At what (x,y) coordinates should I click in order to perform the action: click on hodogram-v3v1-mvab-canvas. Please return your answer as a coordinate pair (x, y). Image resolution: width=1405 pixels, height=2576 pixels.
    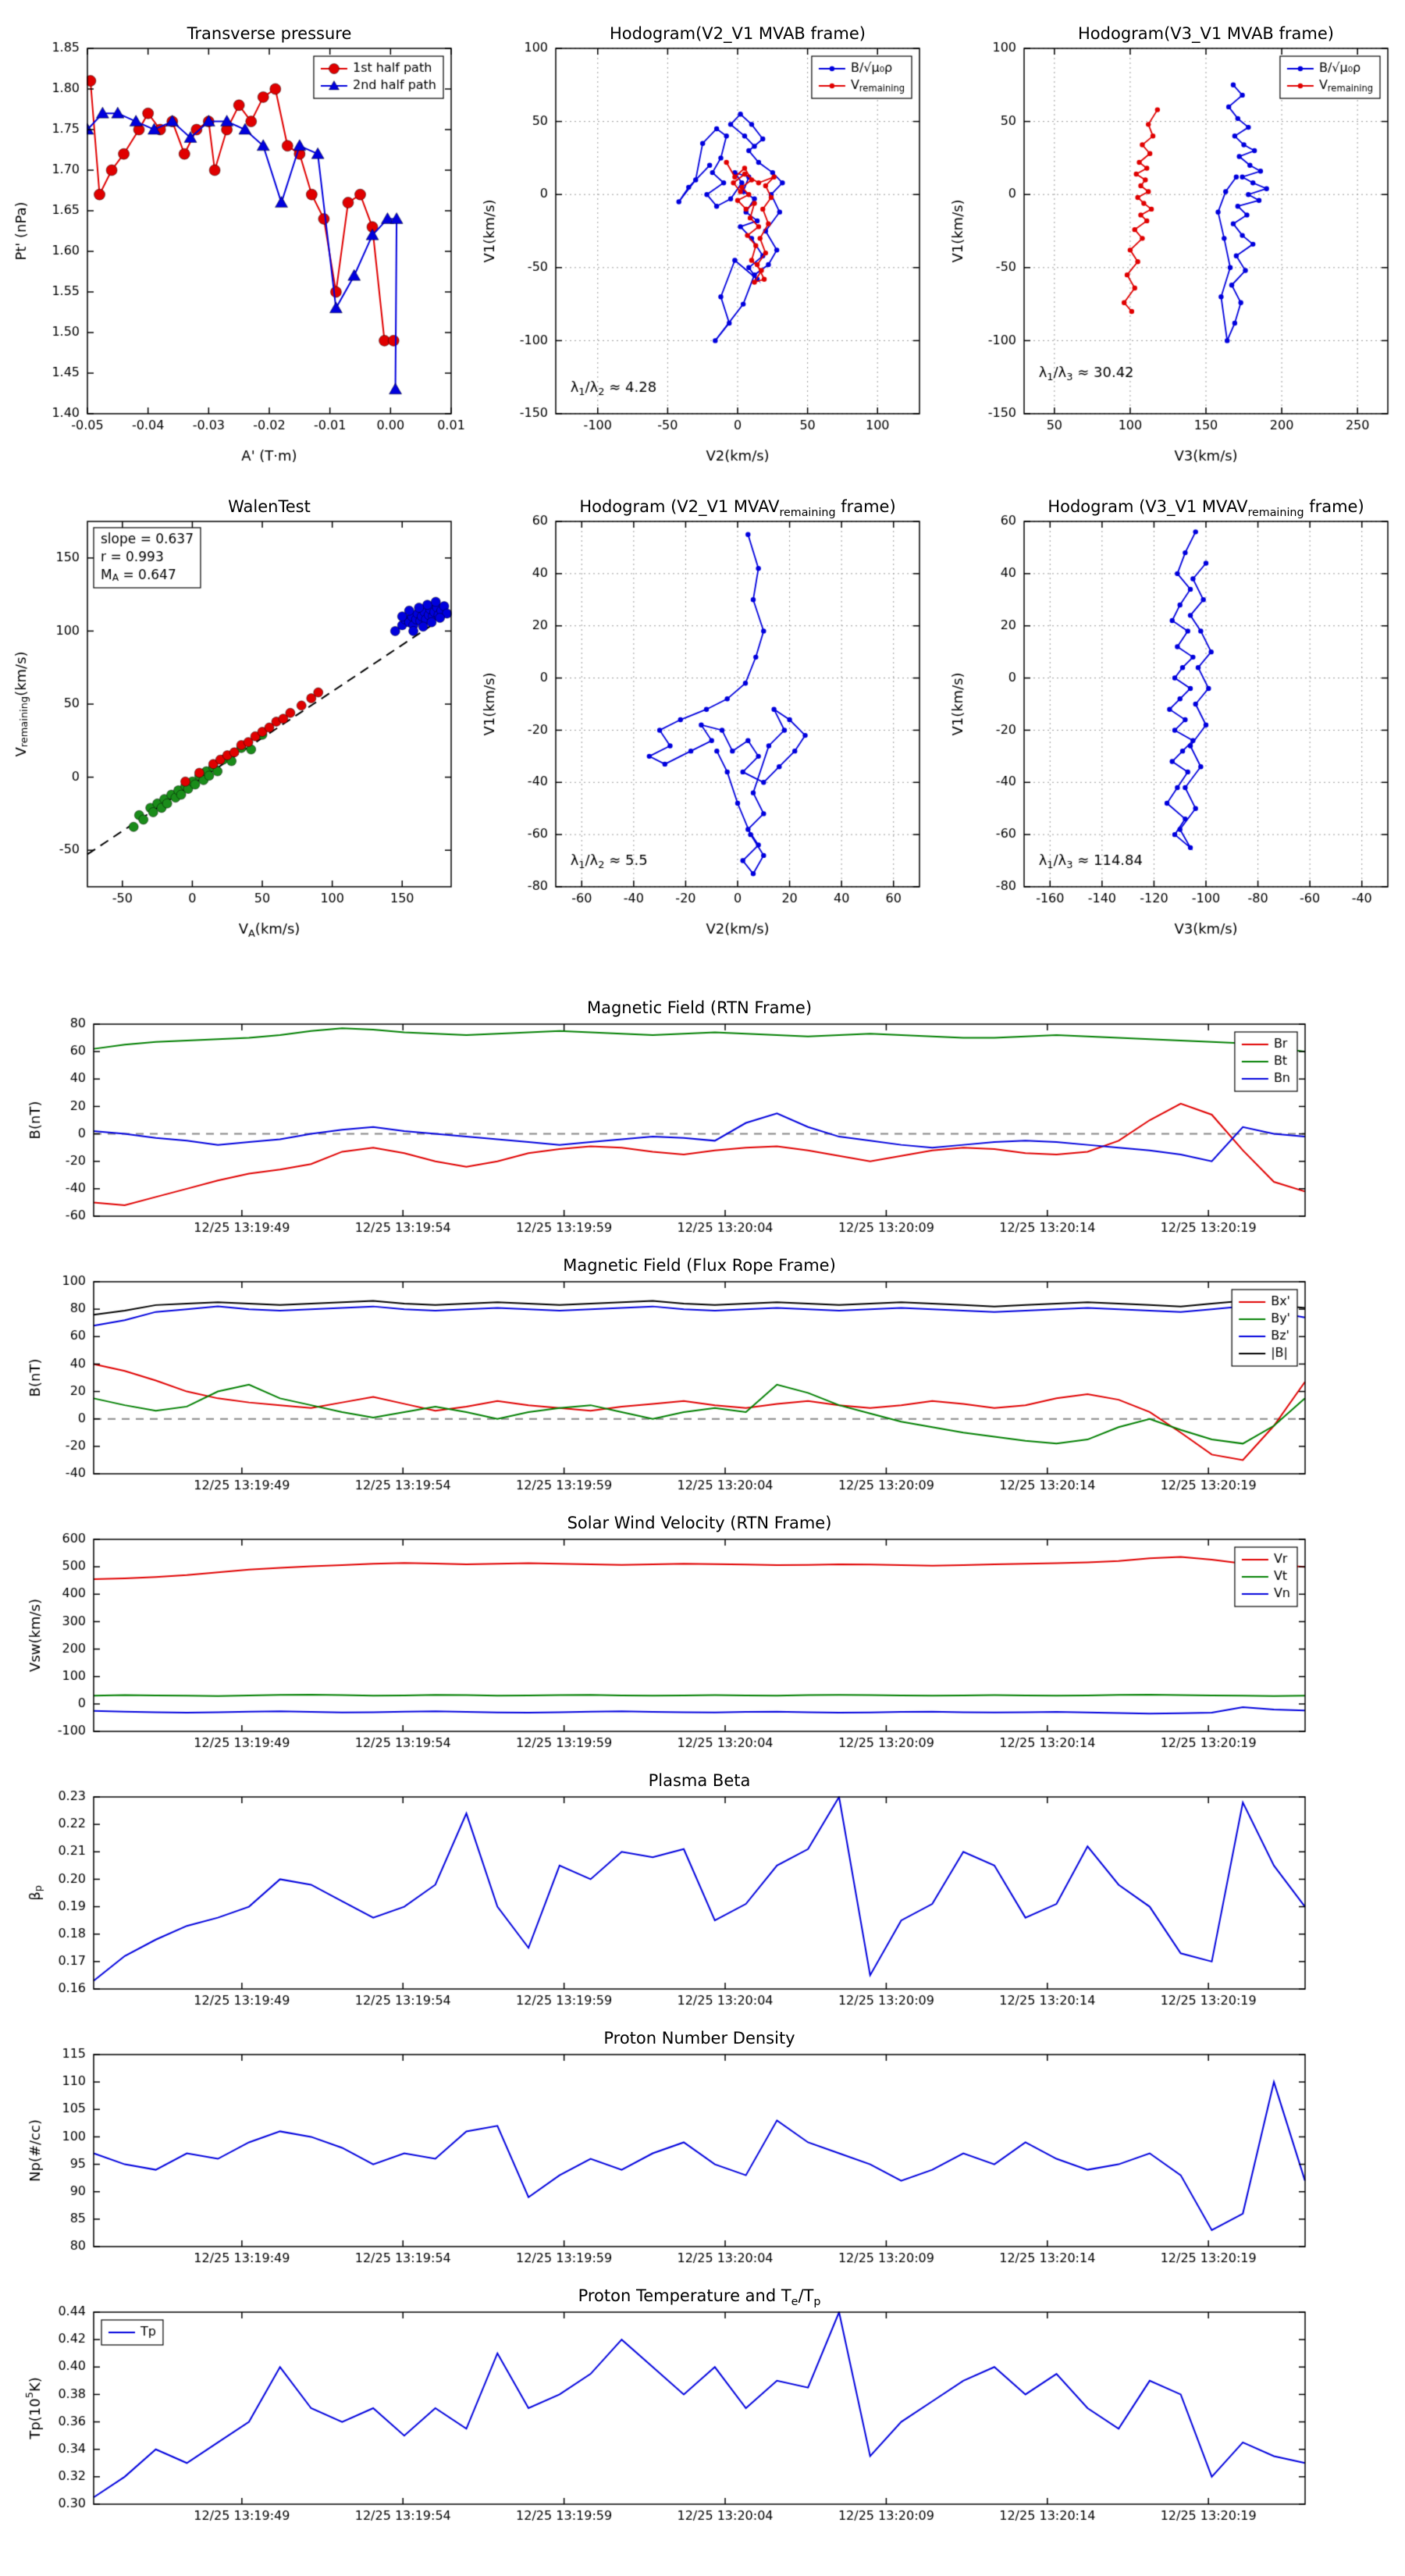
    Looking at the image, I should click on (1171, 240).